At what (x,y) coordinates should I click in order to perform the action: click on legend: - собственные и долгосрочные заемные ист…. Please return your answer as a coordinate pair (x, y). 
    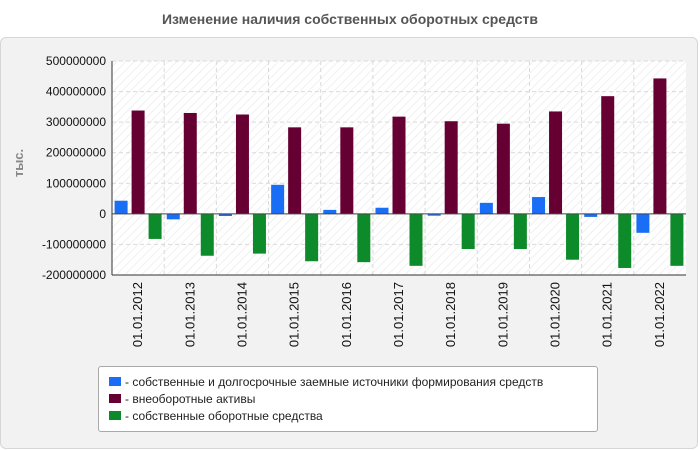
    Looking at the image, I should click on (348, 399).